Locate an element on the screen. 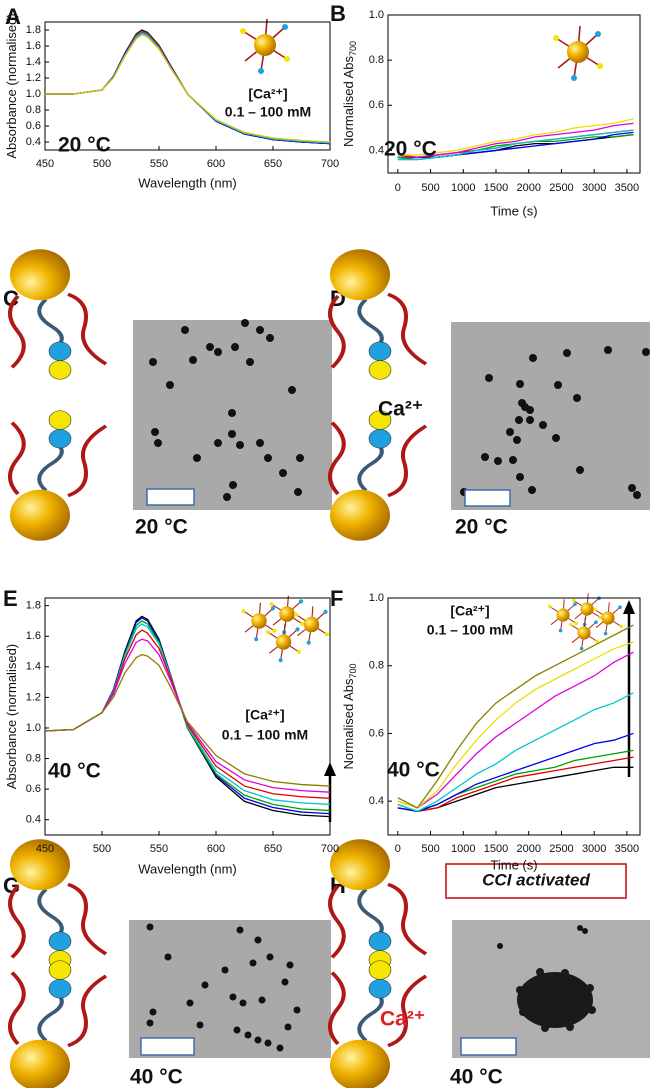 Image resolution: width=654 pixels, height=1088 pixels. nanoparticle-aggregate-edge is located at coordinates (556, 1000).